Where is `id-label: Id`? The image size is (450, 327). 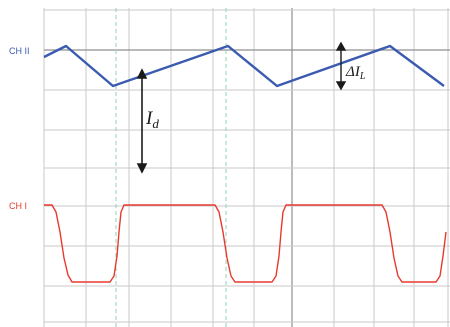 id-label: Id is located at coordinates (152, 119).